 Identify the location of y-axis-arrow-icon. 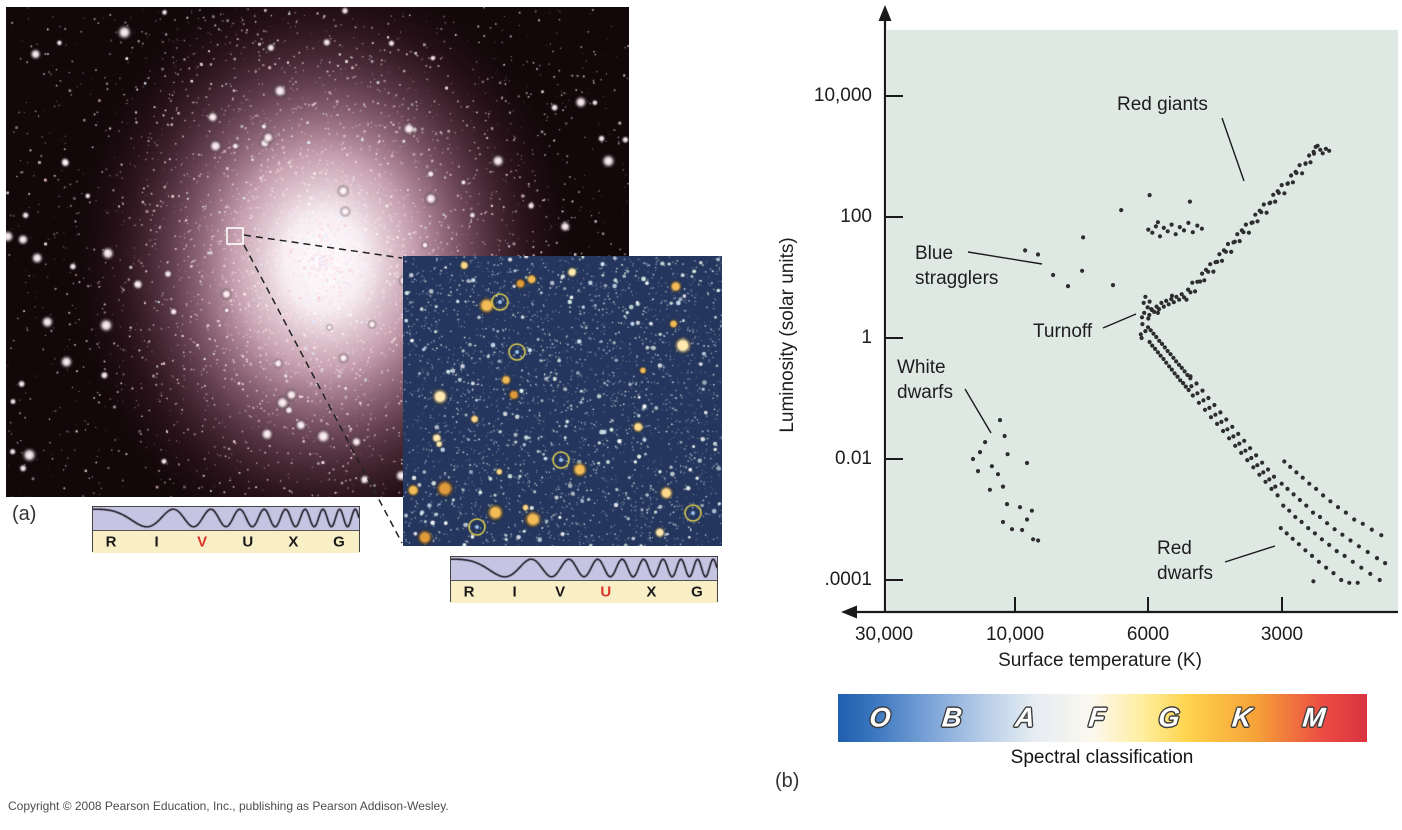
(885, 13).